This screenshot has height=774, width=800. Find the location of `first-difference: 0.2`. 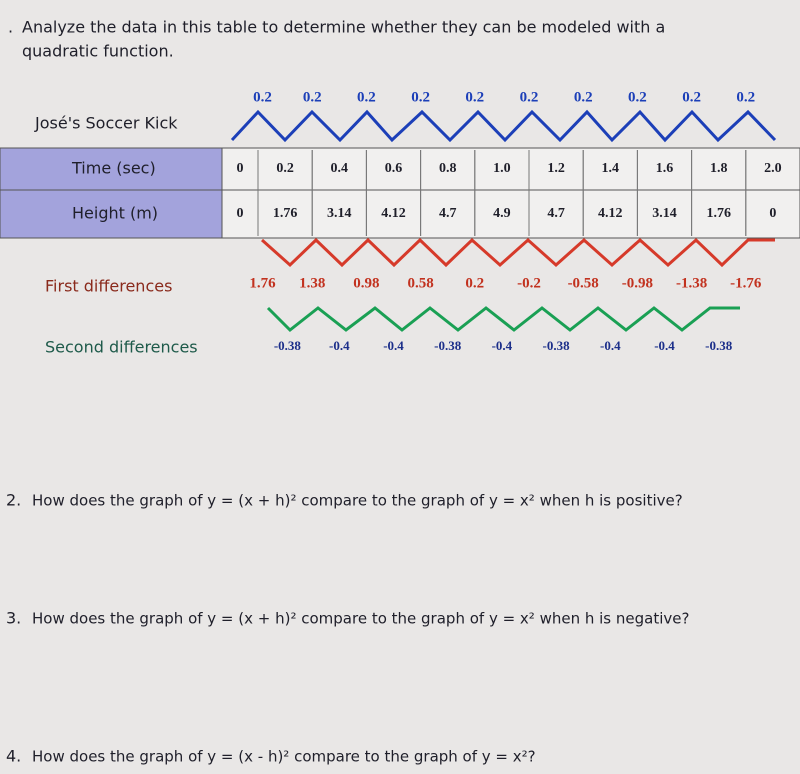

first-difference: 0.2 is located at coordinates (474, 283).